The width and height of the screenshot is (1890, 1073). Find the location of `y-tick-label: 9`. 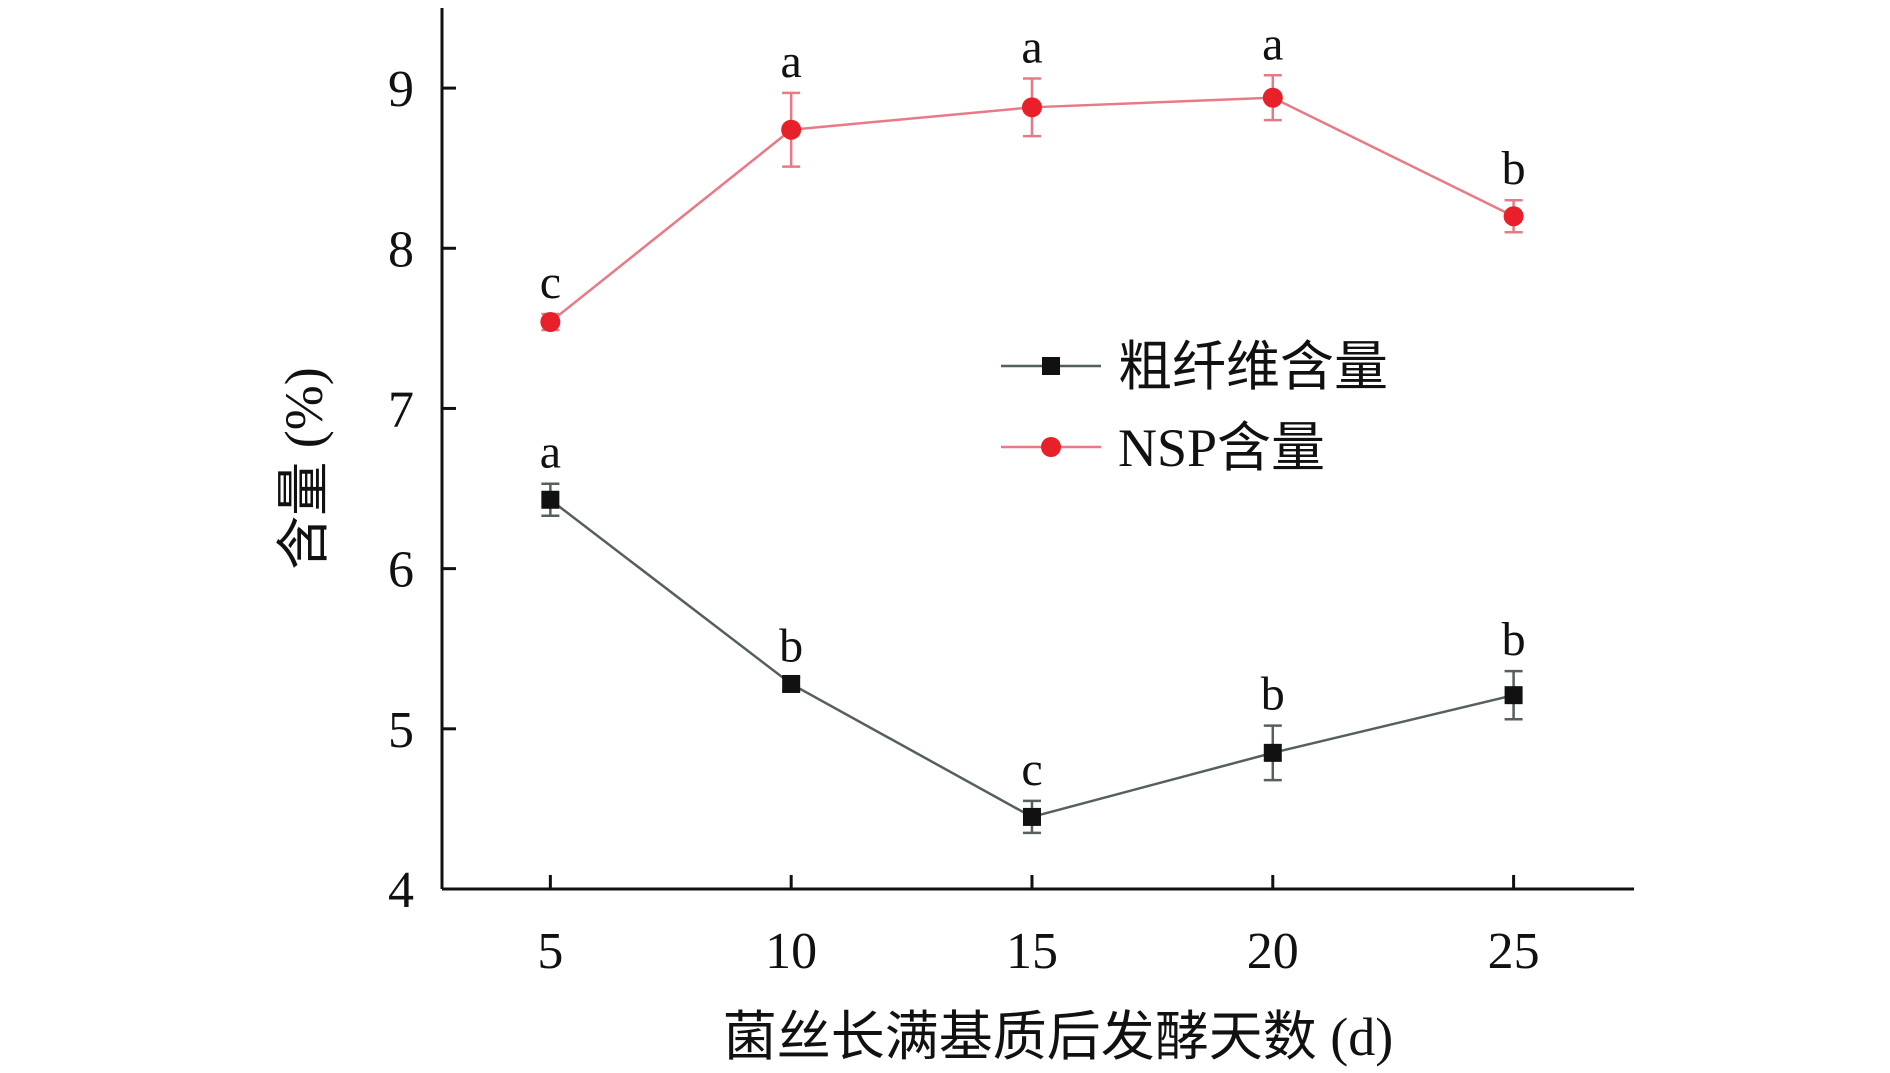

y-tick-label: 9 is located at coordinates (401, 89).